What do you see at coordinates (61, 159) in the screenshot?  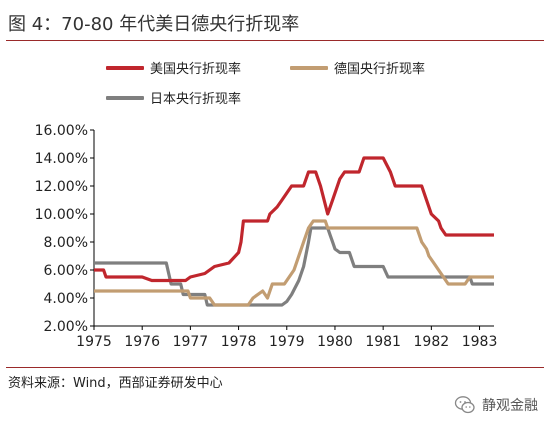 I see `y-tick-label: 14.00%` at bounding box center [61, 159].